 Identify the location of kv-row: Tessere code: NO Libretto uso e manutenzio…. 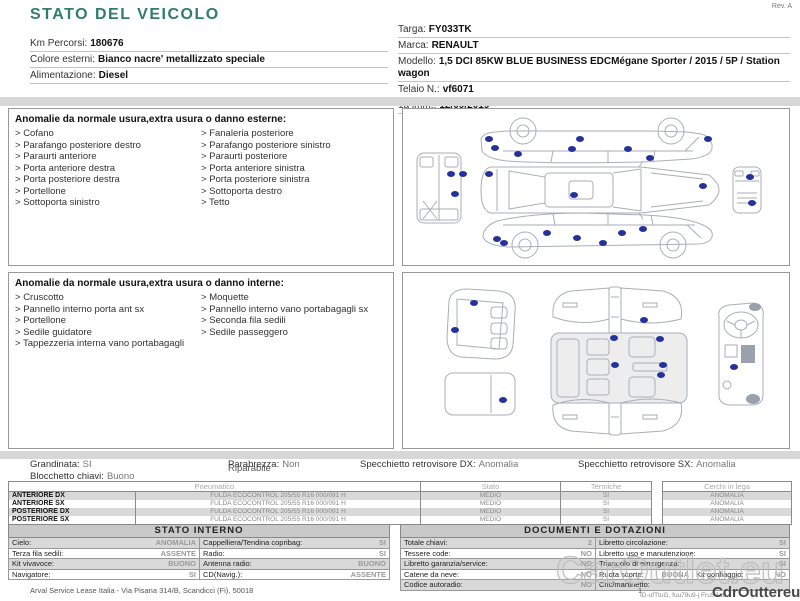
(595, 553).